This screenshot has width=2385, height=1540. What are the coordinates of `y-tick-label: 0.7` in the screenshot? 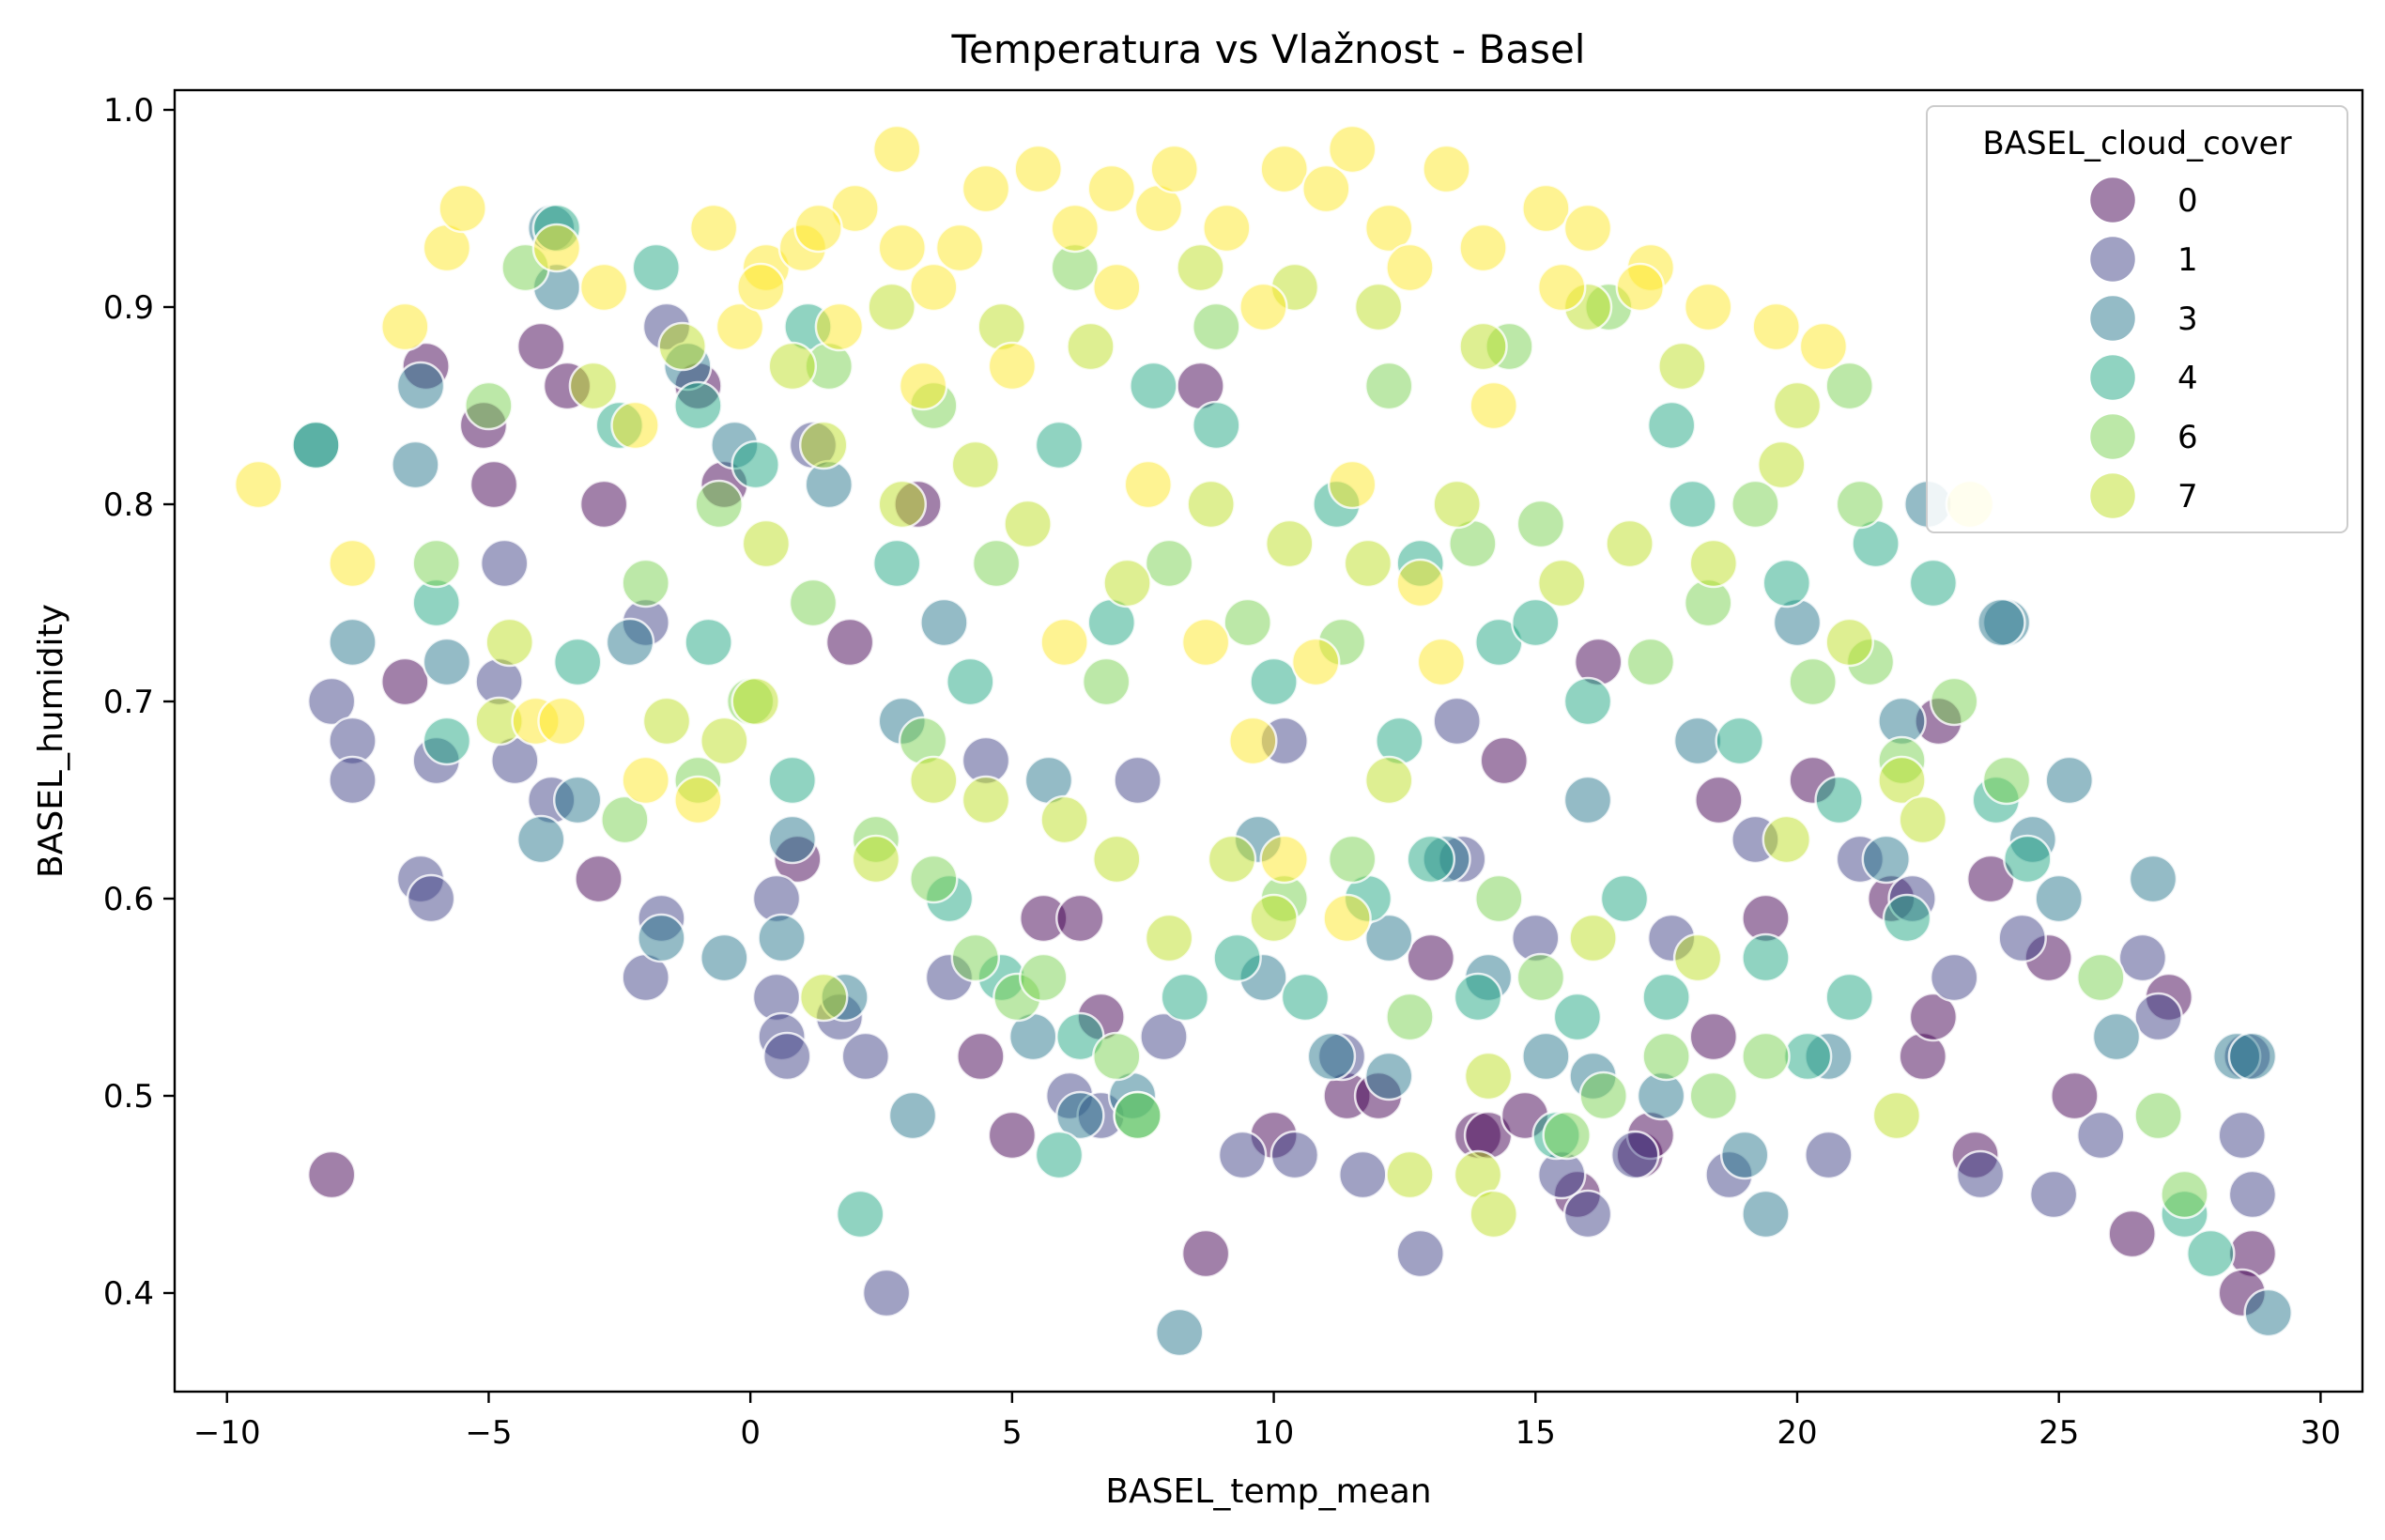 It's located at (128, 702).